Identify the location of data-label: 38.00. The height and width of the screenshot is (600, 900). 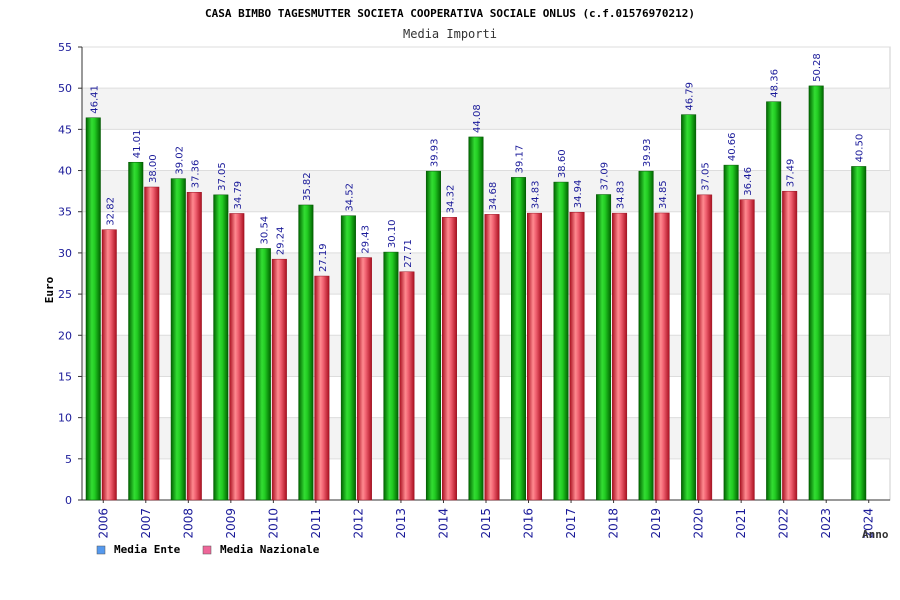
(153, 168).